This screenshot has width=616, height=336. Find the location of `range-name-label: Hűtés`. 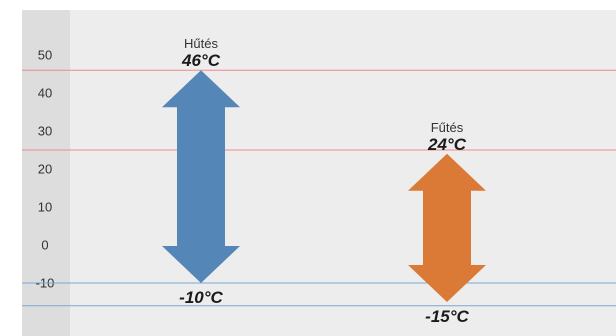

range-name-label: Hűtés is located at coordinates (201, 43).